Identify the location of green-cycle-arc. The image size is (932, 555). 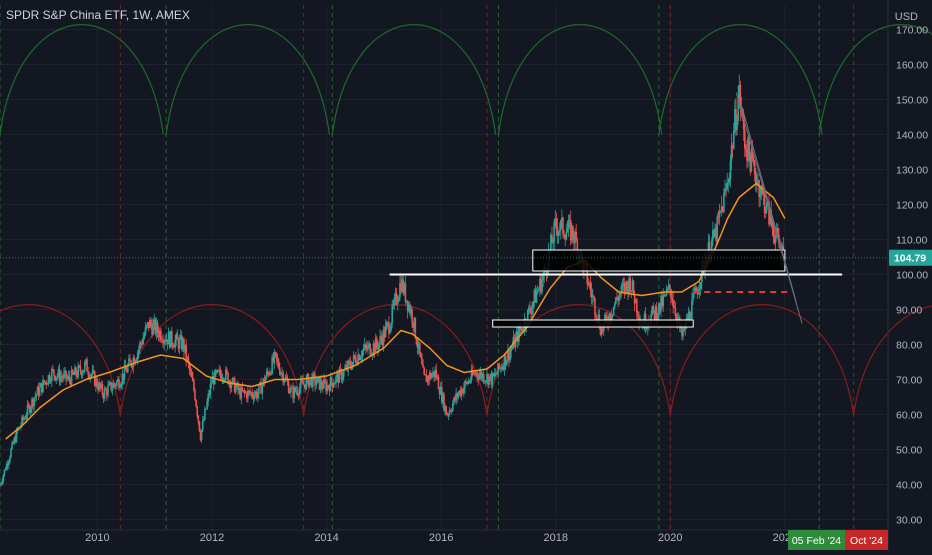
(414, 79).